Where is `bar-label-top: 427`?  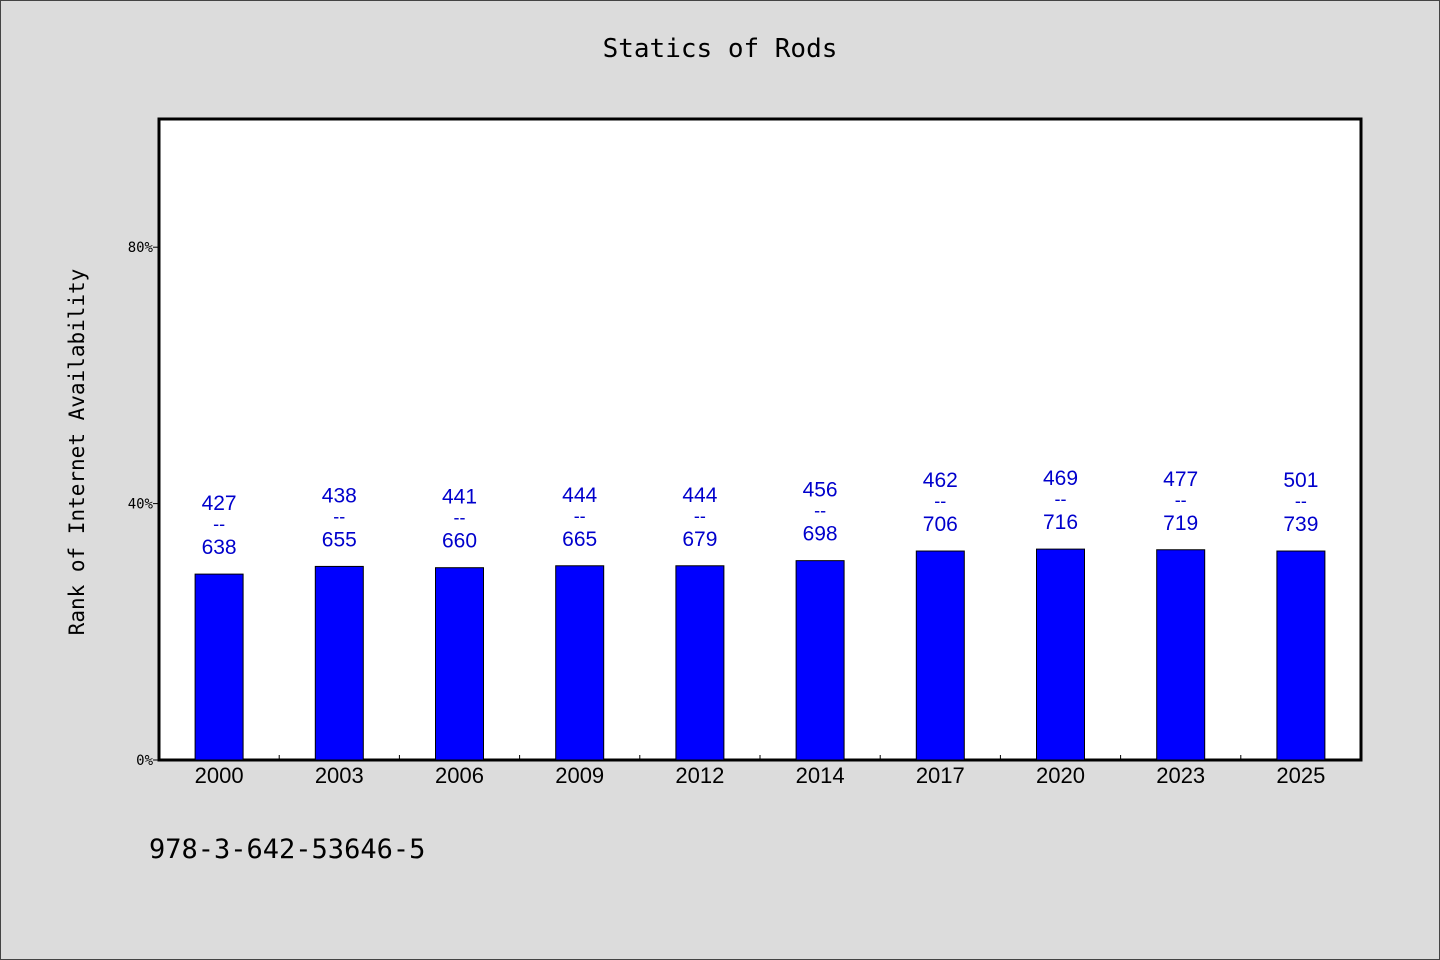 bar-label-top: 427 is located at coordinates (219, 503).